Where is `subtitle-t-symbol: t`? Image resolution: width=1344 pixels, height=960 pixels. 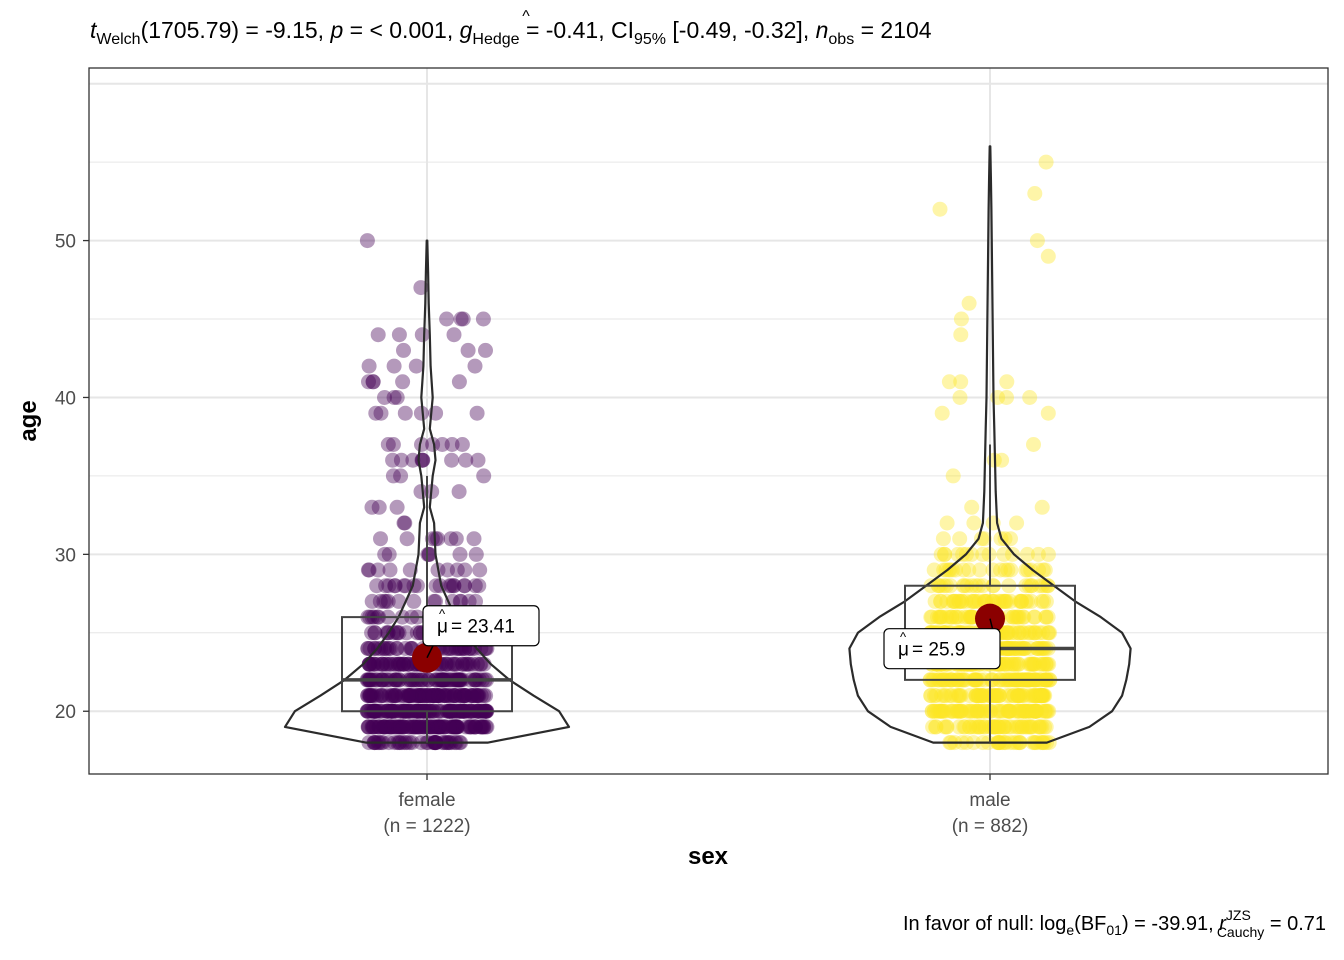
subtitle-t-symbol: t is located at coordinates (94, 30).